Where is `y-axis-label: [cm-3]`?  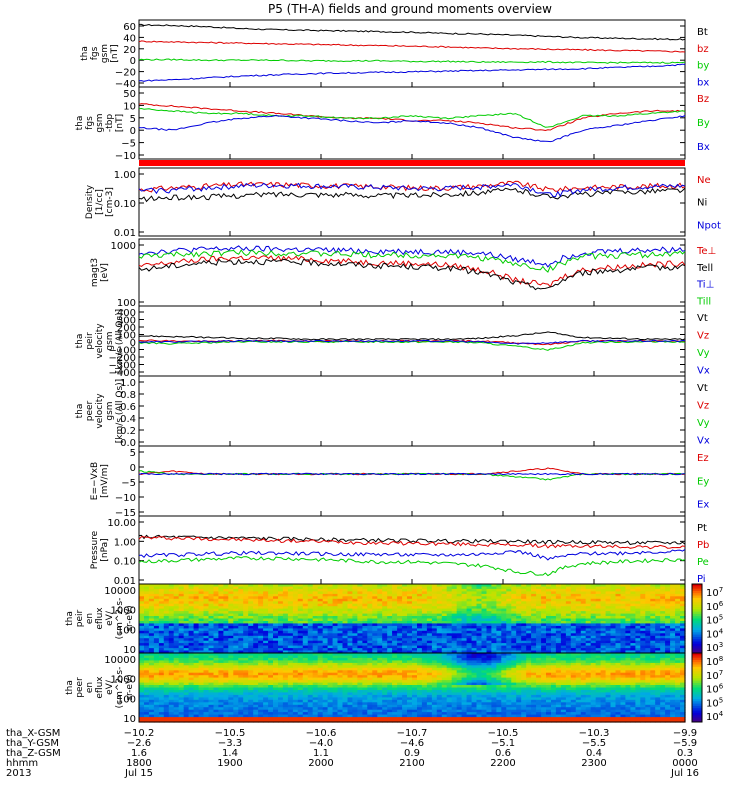
y-axis-label: [cm-3] is located at coordinates (110, 202).